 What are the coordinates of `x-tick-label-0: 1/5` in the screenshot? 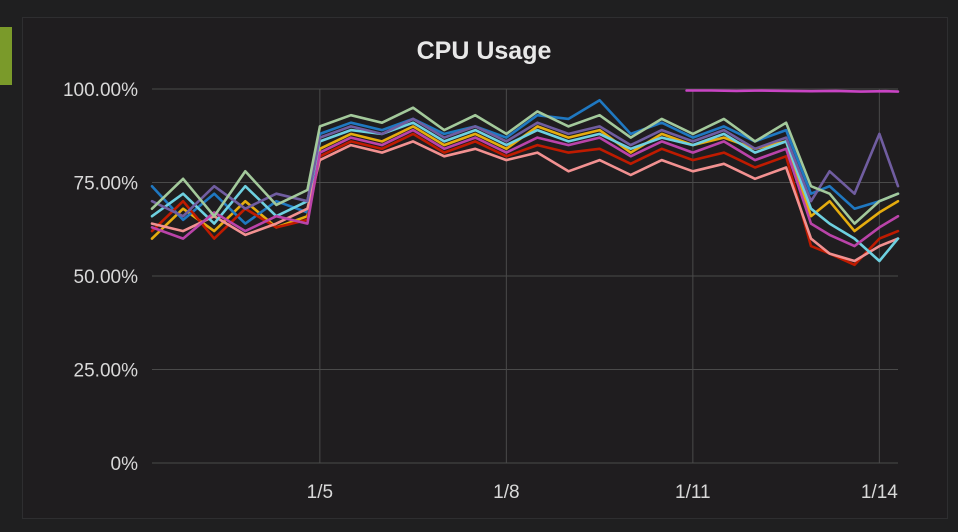 It's located at (320, 492).